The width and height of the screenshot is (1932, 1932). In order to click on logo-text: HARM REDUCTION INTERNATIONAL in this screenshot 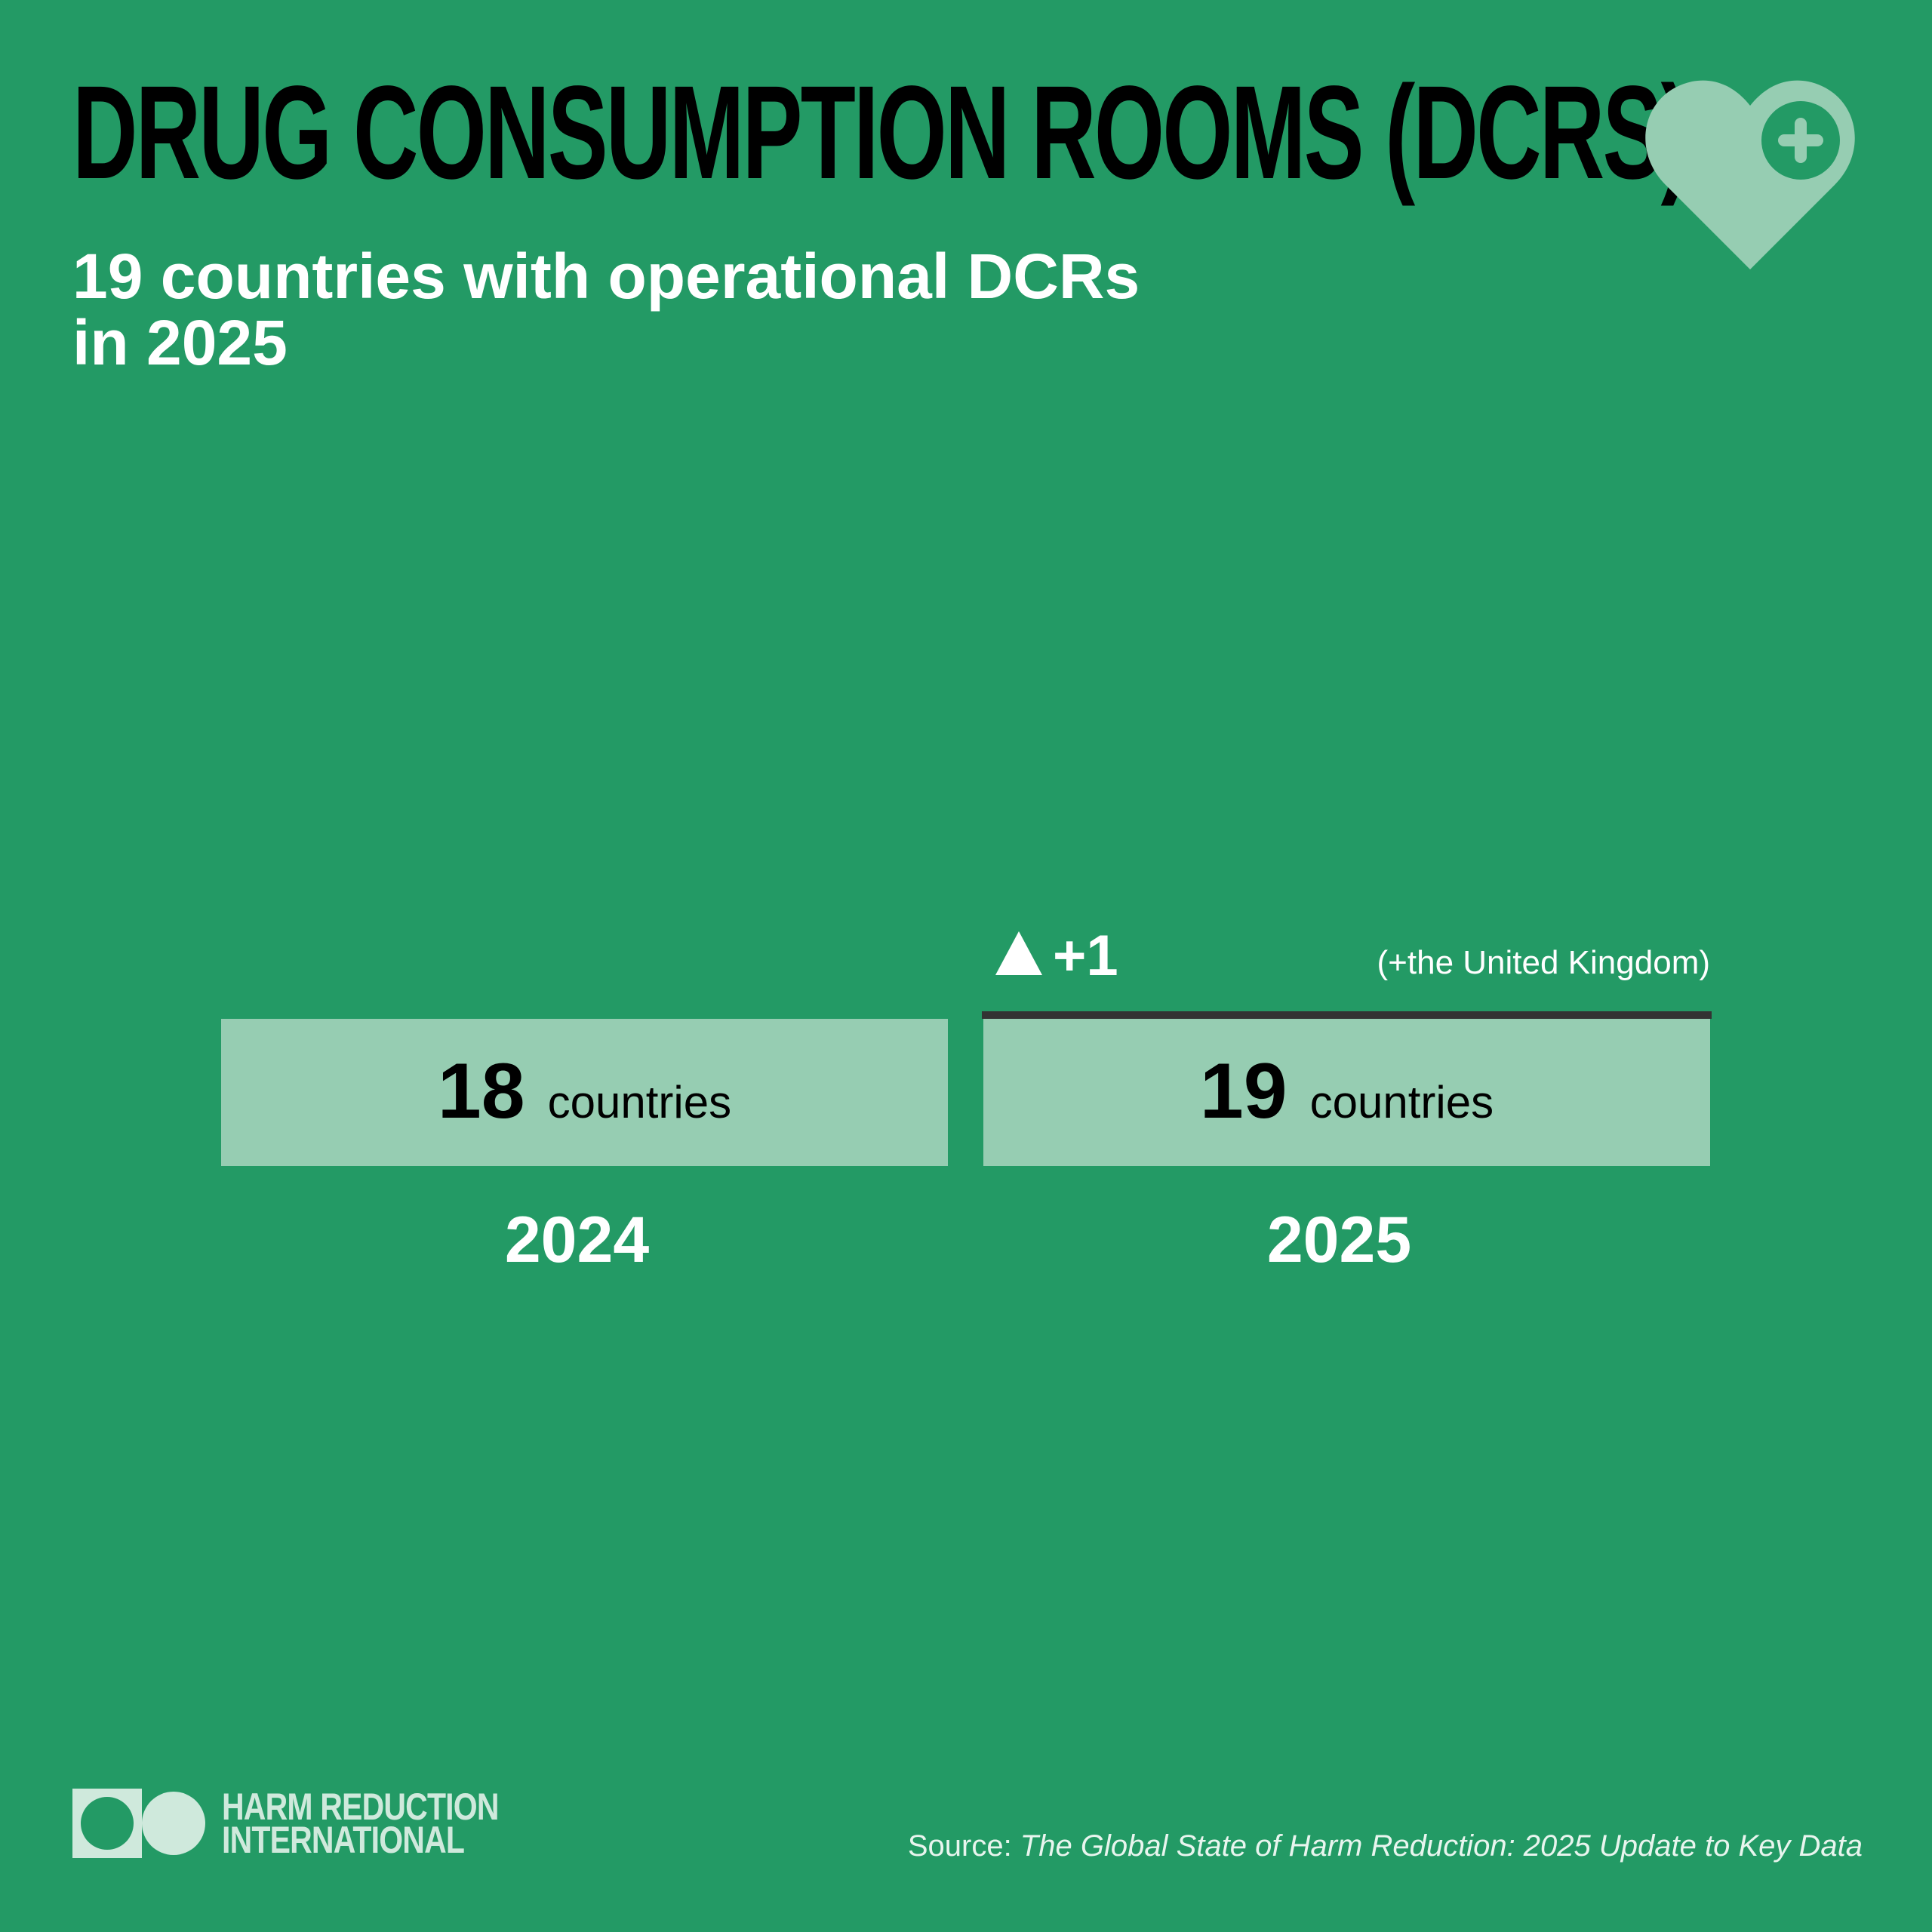, I will do `click(360, 1823)`.